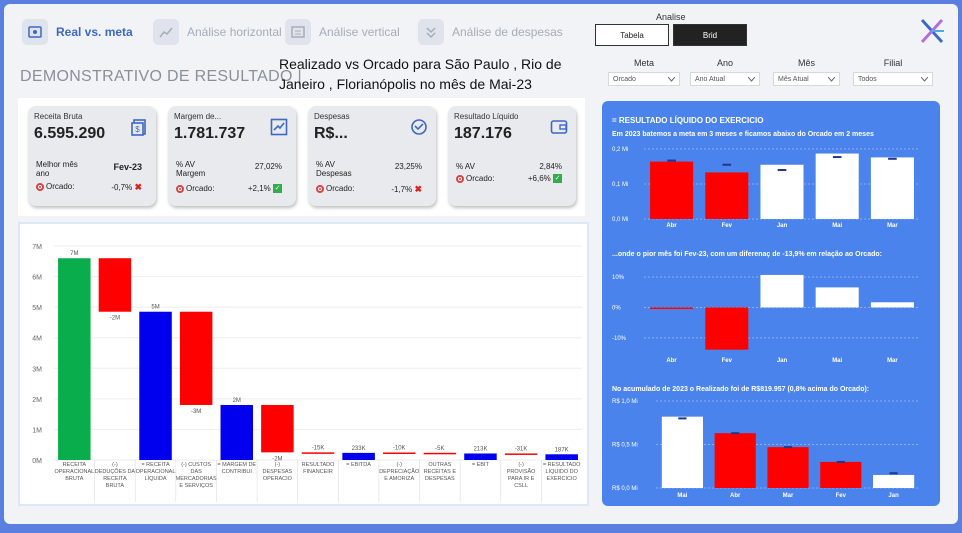  Describe the element at coordinates (562, 479) in the screenshot. I see `x-tick-label: EXERCICIO` at that location.